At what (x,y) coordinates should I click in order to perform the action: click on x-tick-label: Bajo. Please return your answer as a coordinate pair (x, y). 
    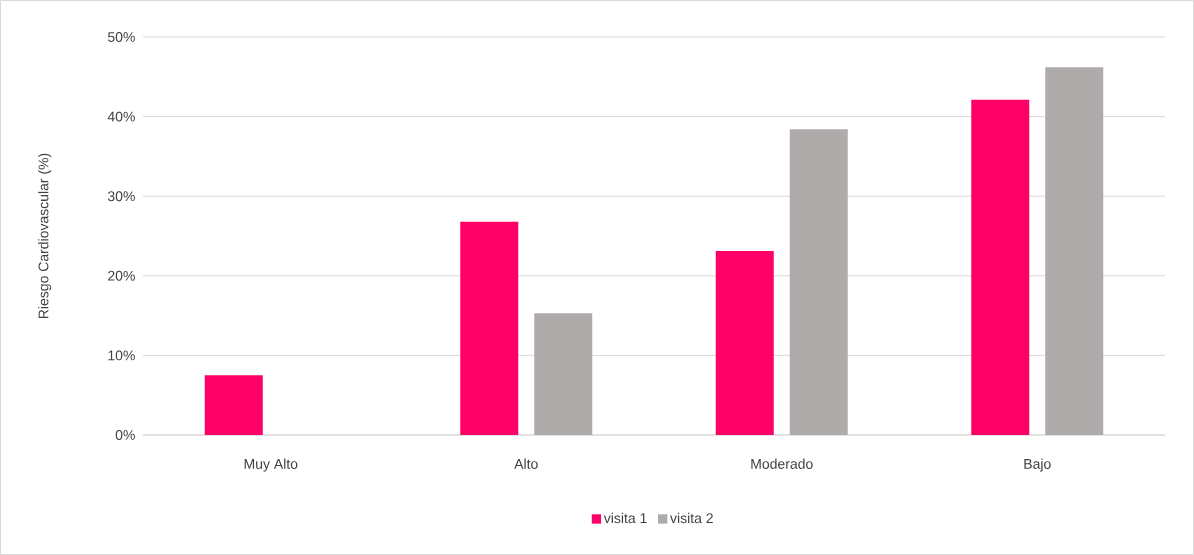
    Looking at the image, I should click on (1037, 465).